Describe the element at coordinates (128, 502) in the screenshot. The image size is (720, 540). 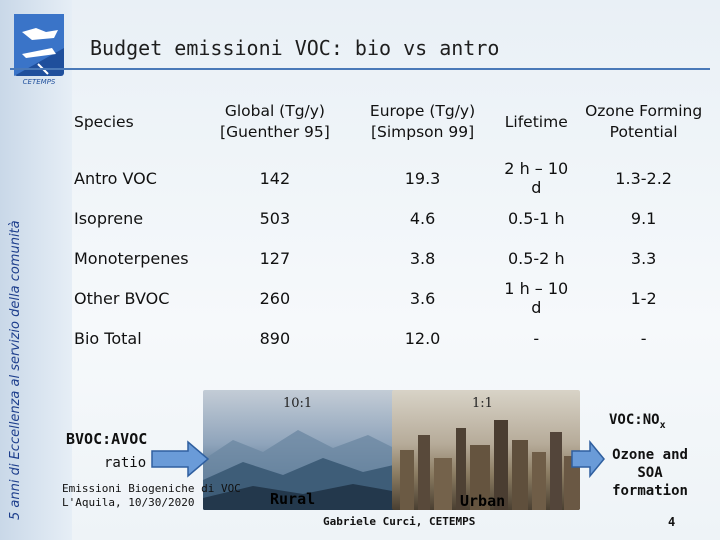
I see `footer-left-line2: L'Aquila, 10/30/2020` at that location.